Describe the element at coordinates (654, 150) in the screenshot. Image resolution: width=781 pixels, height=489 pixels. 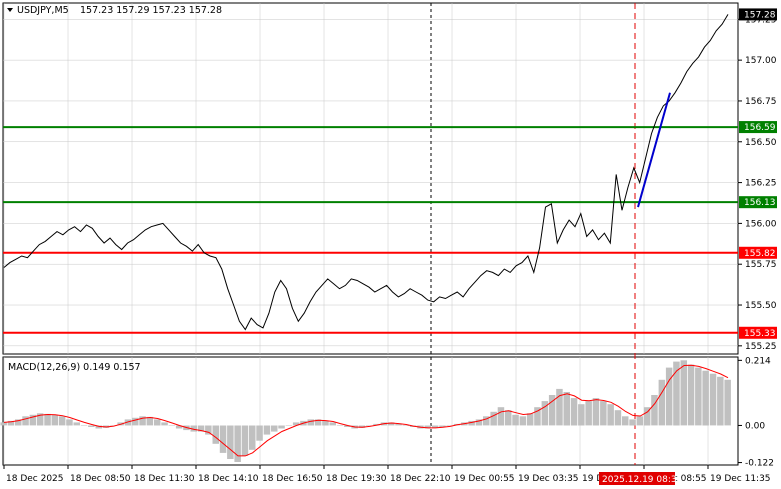
I see `trendline` at that location.